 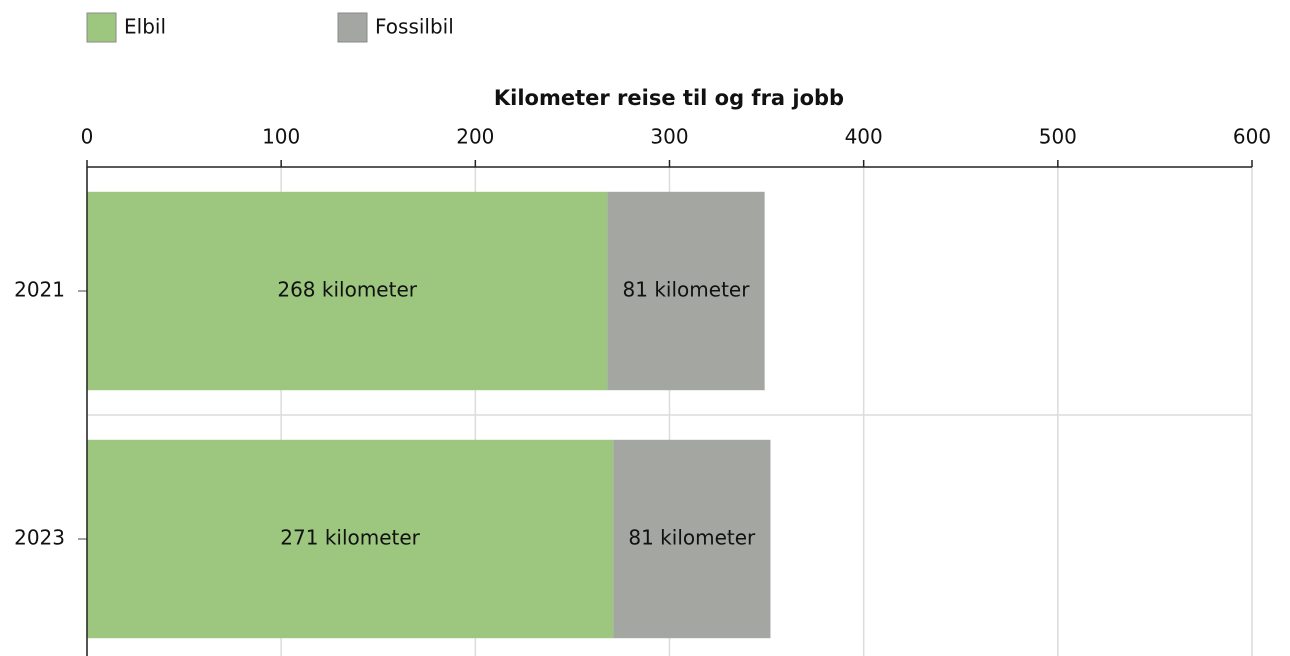 What do you see at coordinates (39, 538) in the screenshot?
I see `y-tick-label: 2023` at bounding box center [39, 538].